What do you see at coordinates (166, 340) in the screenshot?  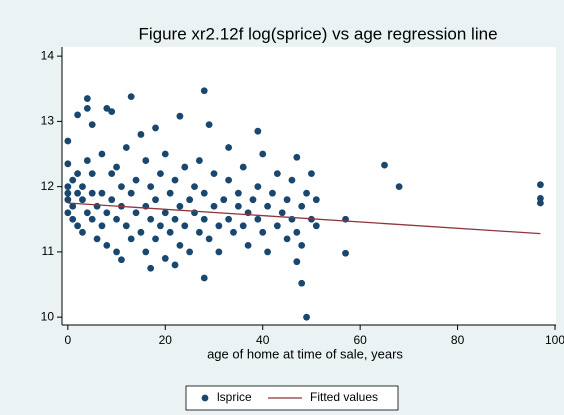 I see `x-tick-label: 20` at bounding box center [166, 340].